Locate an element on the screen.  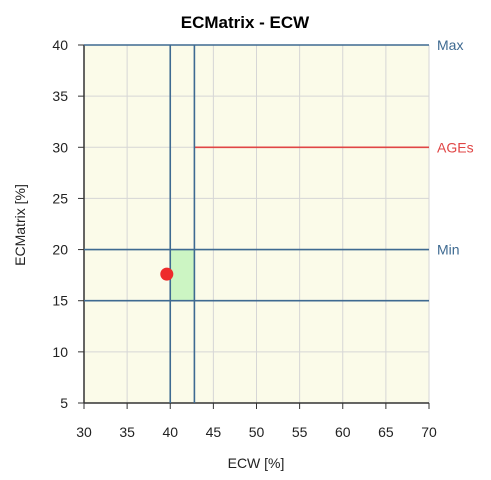
x-tick-label: 45 is located at coordinates (214, 432).